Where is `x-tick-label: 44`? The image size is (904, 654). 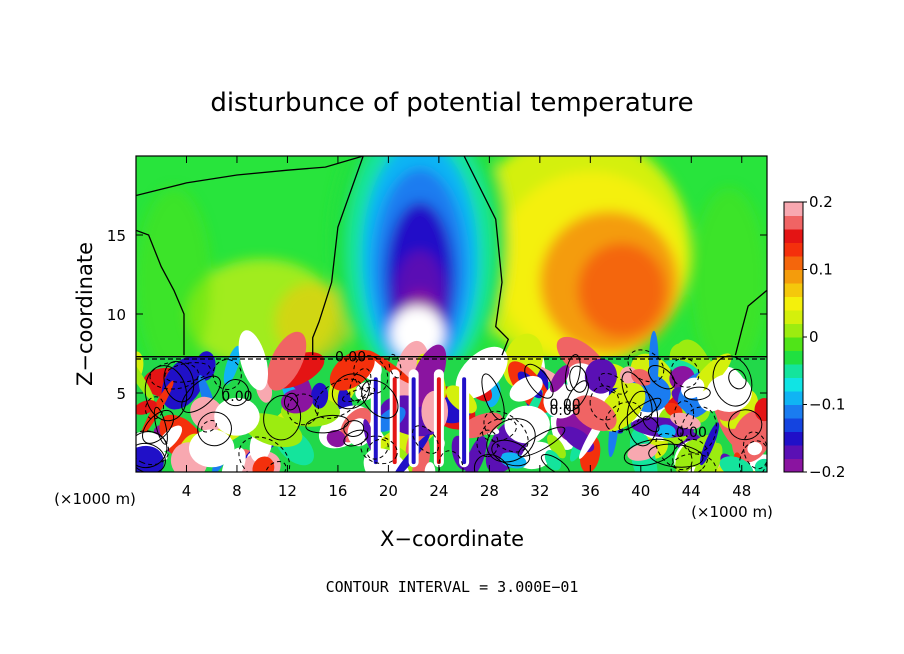 x-tick-label: 44 is located at coordinates (691, 491).